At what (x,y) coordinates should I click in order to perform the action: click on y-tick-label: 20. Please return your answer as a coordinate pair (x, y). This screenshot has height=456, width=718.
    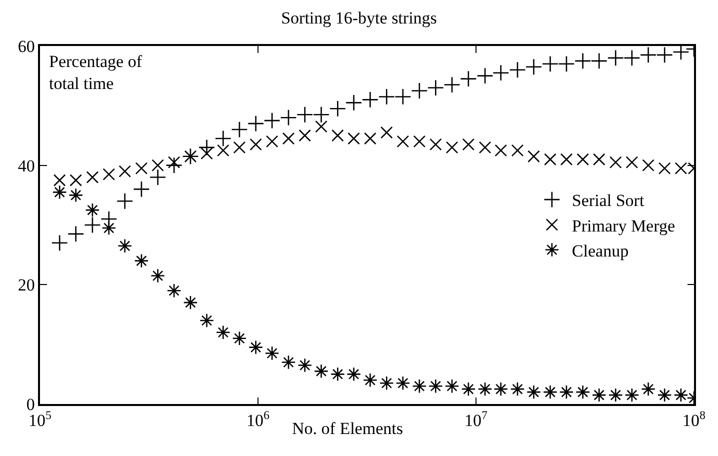
    Looking at the image, I should click on (26, 285).